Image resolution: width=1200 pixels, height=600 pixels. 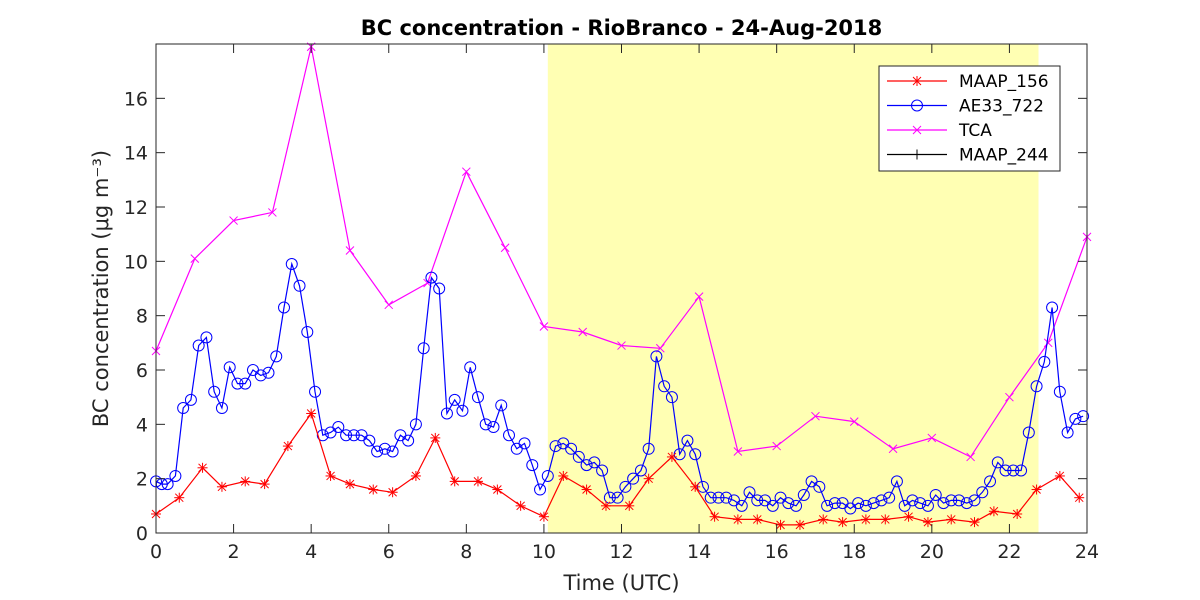 What do you see at coordinates (389, 552) in the screenshot?
I see `x-tick-label: 6` at bounding box center [389, 552].